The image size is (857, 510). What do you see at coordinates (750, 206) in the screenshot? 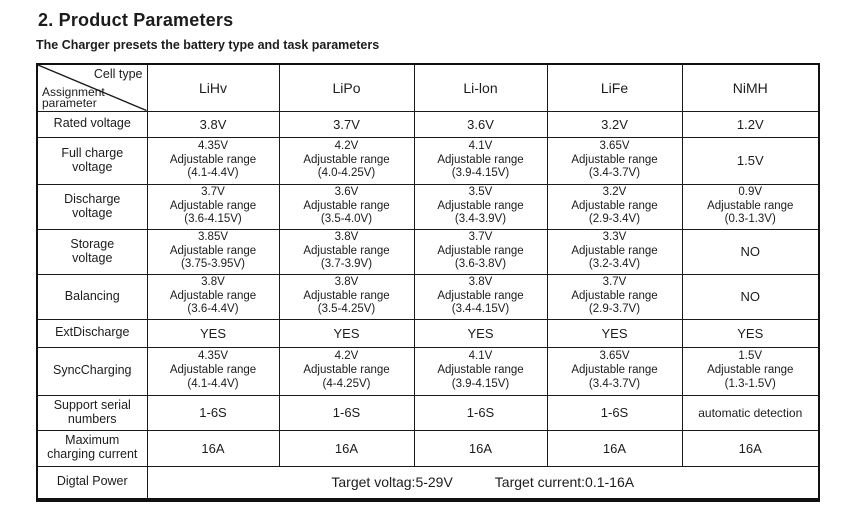
I see `table-cell: 0.9V Adjustable range (0.3-1.3V)` at bounding box center [750, 206].